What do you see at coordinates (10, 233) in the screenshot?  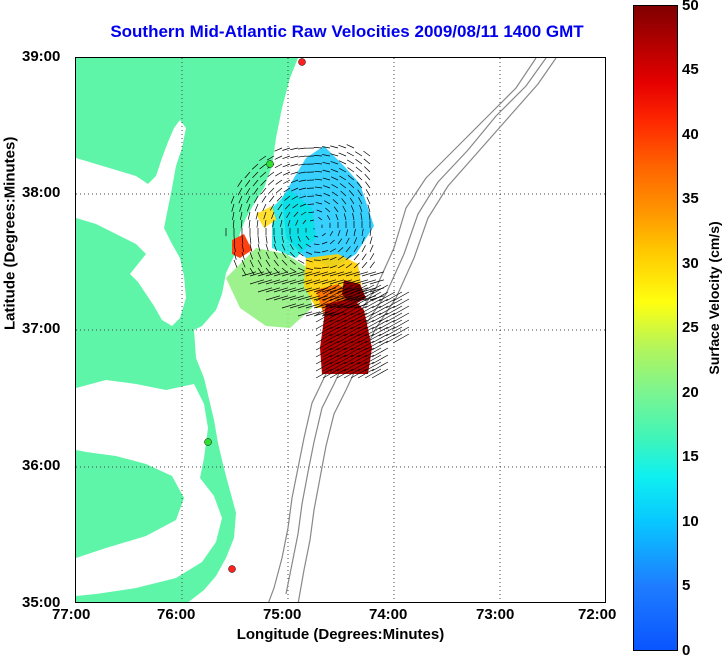 I see `y-axis-label: Latitude (Degrees:Minutes)` at bounding box center [10, 233].